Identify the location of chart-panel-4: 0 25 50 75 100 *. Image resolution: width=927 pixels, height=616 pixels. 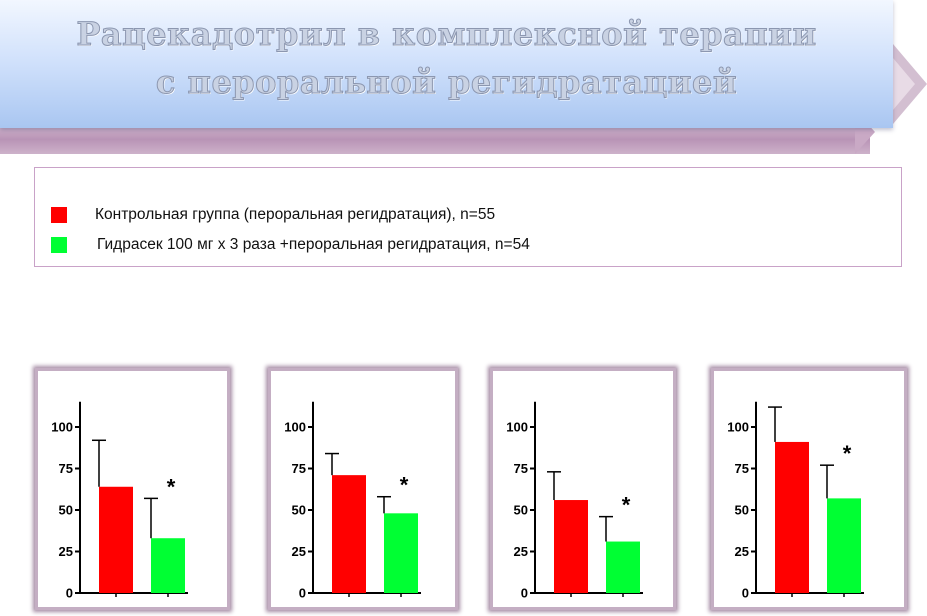
(809, 489).